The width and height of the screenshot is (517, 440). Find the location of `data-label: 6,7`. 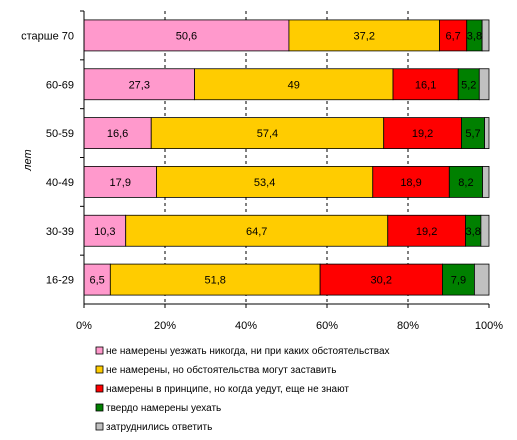

data-label: 6,7 is located at coordinates (453, 36).